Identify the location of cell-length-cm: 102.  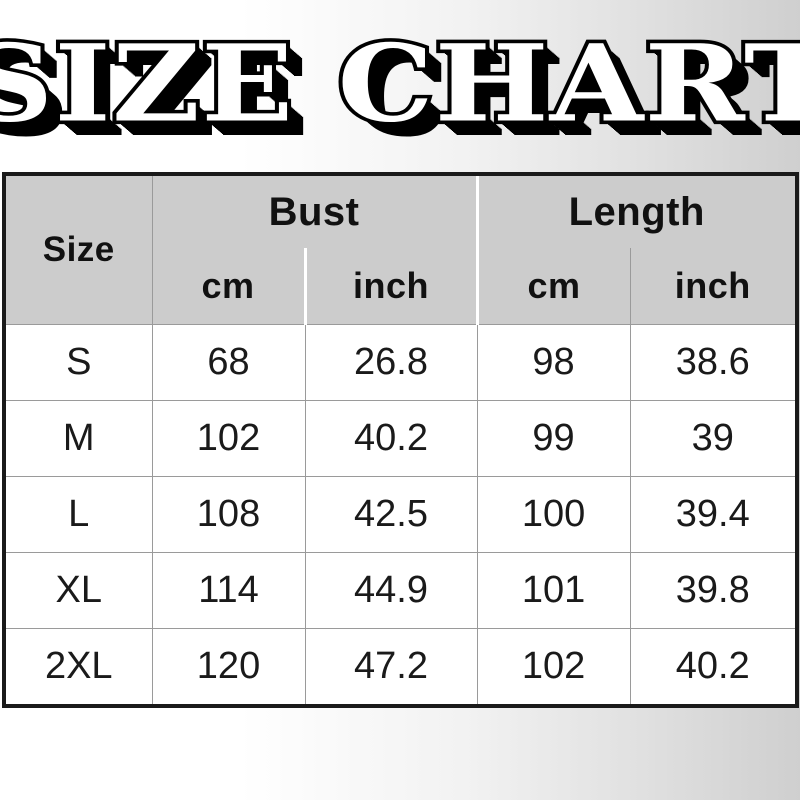
(553, 667).